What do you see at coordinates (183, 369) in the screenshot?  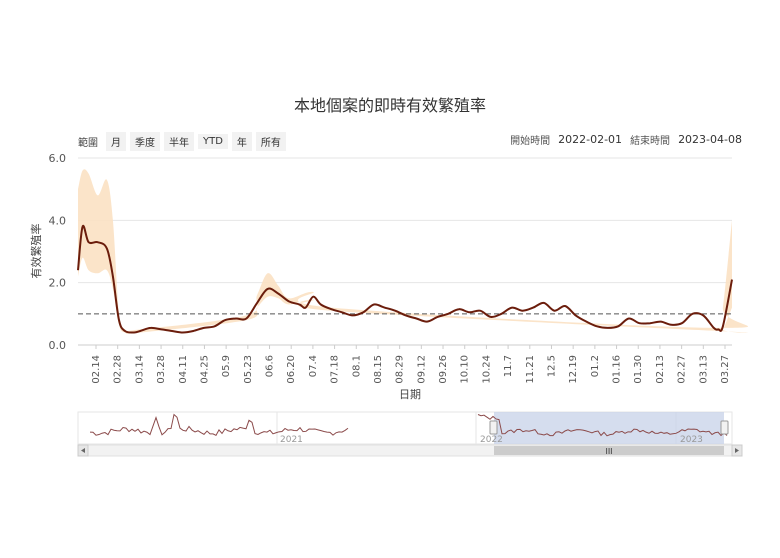 I see `x-tick-label-04.11: 04.11` at bounding box center [183, 369].